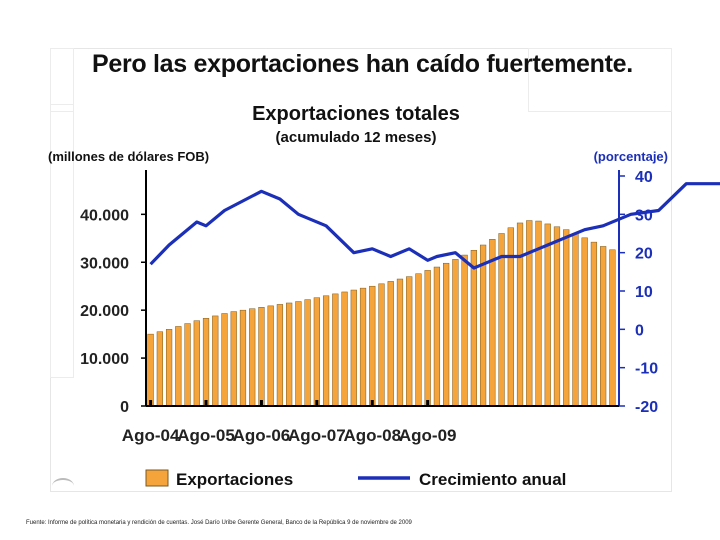 The image size is (720, 540). What do you see at coordinates (646, 407) in the screenshot?
I see `right-tick-label-6: -20` at bounding box center [646, 407].